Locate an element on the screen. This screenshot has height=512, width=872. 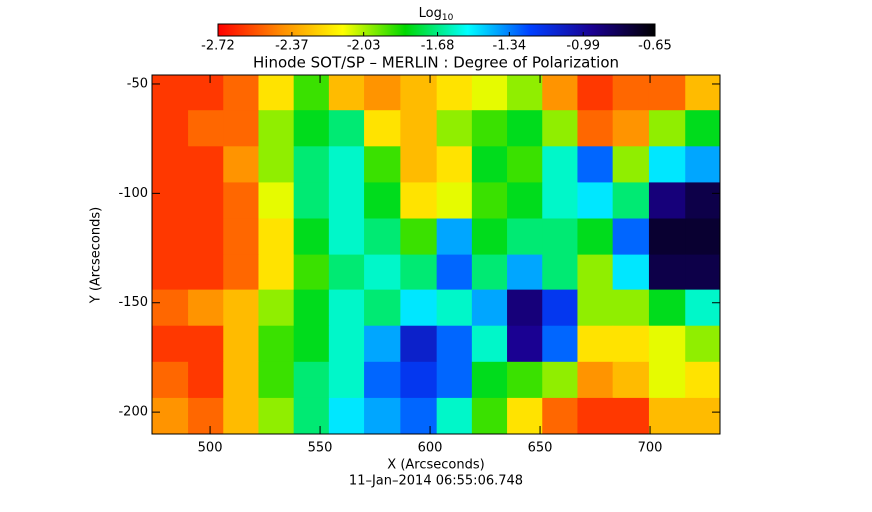
colorbar-label-main: Log is located at coordinates (430, 13).